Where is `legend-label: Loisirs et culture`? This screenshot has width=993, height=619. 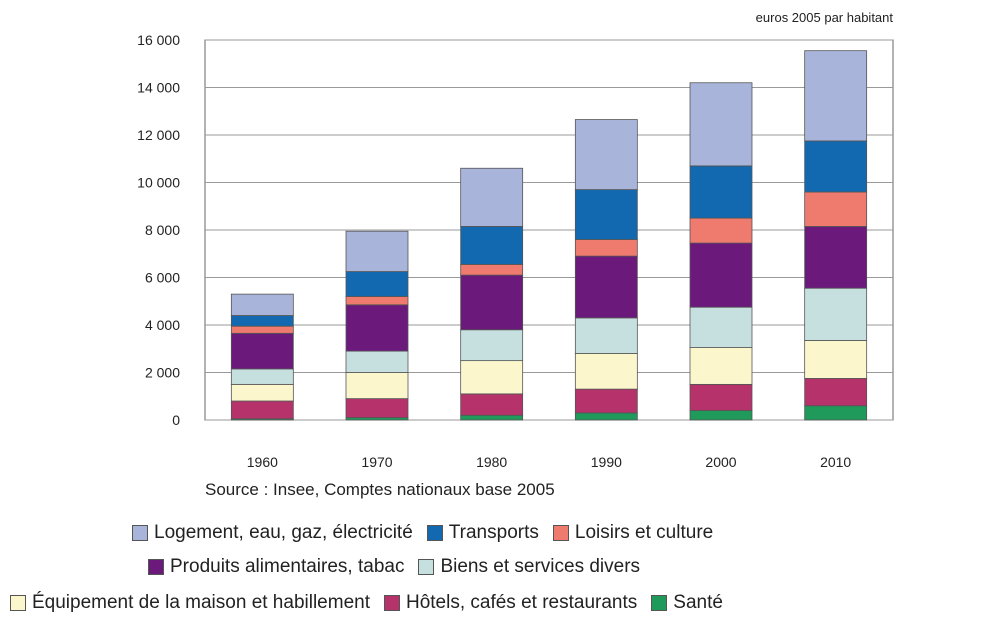
legend-label: Loisirs et culture is located at coordinates (644, 532).